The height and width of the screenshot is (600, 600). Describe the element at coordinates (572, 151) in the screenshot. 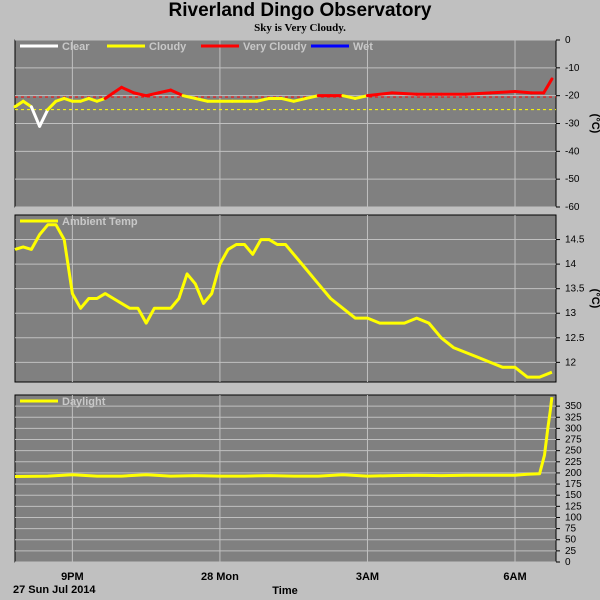

I see `y-tick-label: -40` at that location.